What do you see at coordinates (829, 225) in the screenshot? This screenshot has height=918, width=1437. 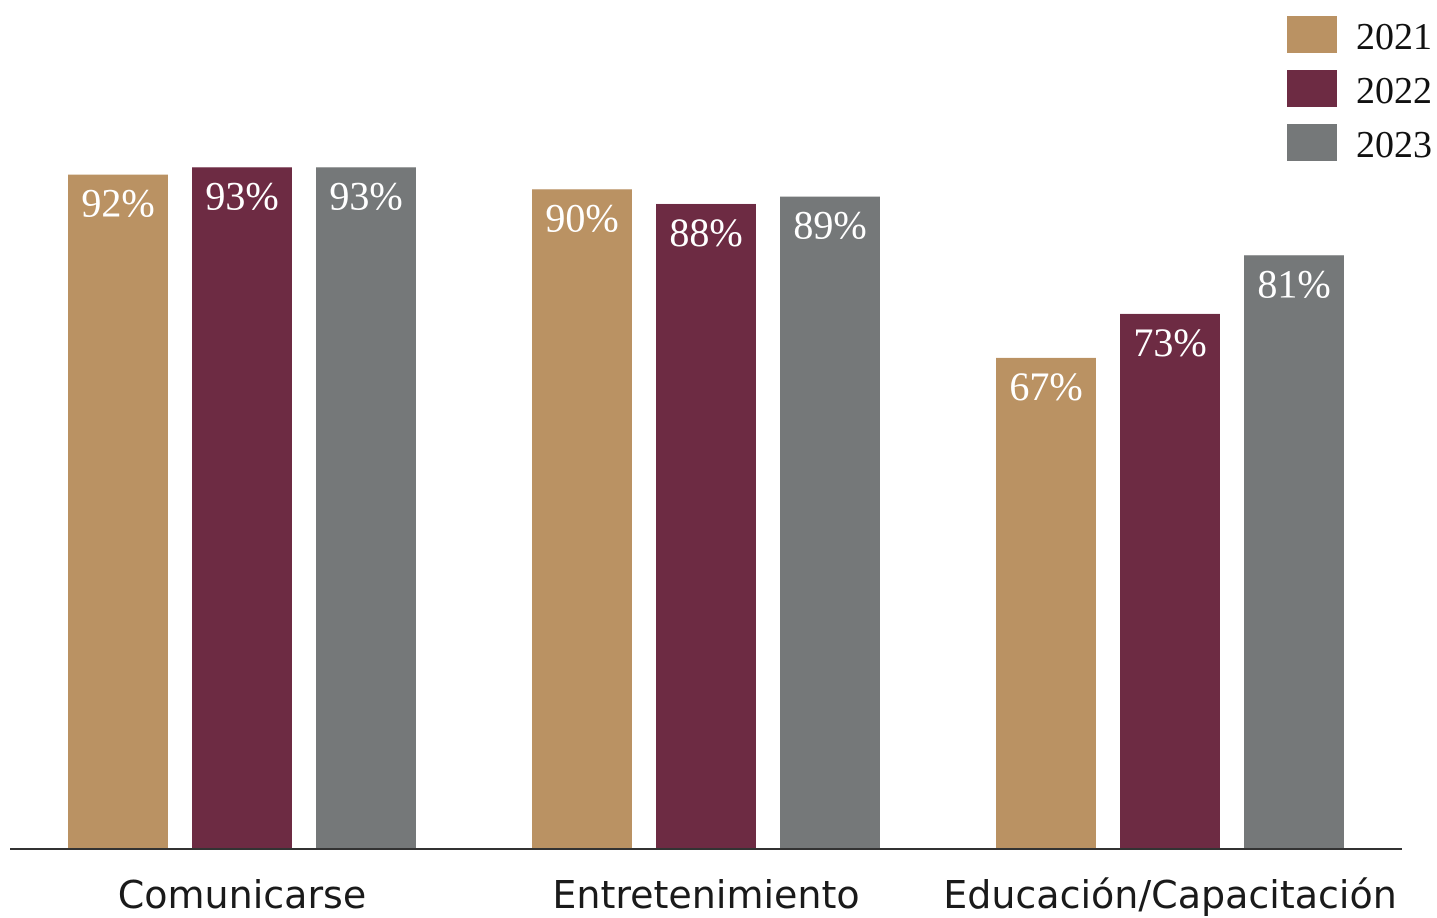 I see `bar-value-label: 89%` at bounding box center [829, 225].